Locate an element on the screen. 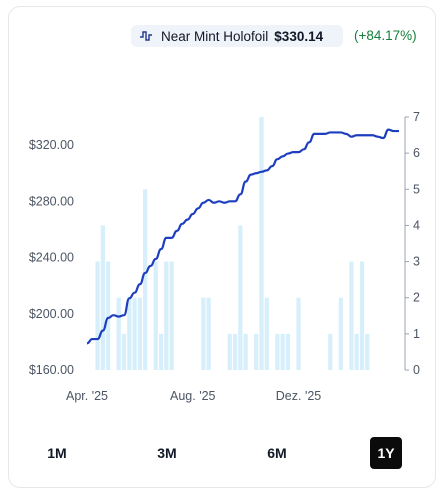  y-tick-label: $320.00 is located at coordinates (51, 145).